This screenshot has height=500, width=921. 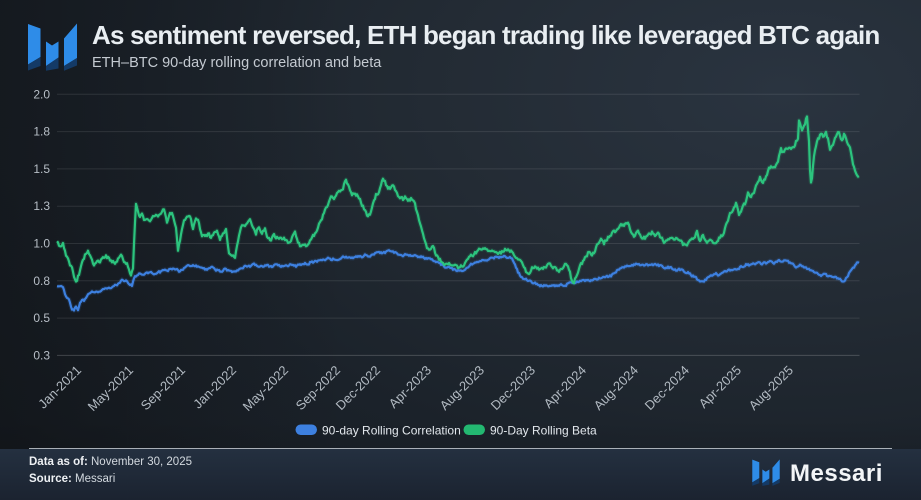 I want to click on svg-text: 2.0, so click(x=41, y=94).